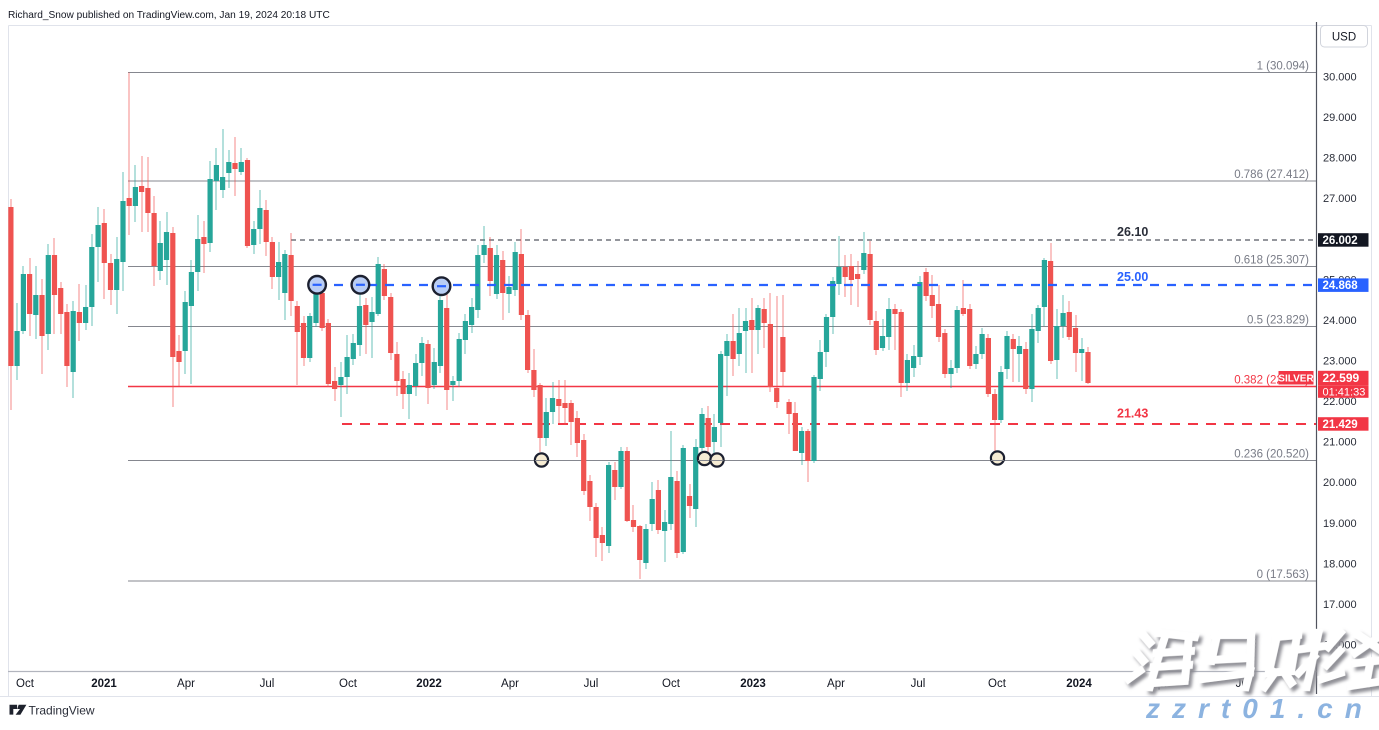  Describe the element at coordinates (1079, 684) in the screenshot. I see `svg-text: 2024` at that location.